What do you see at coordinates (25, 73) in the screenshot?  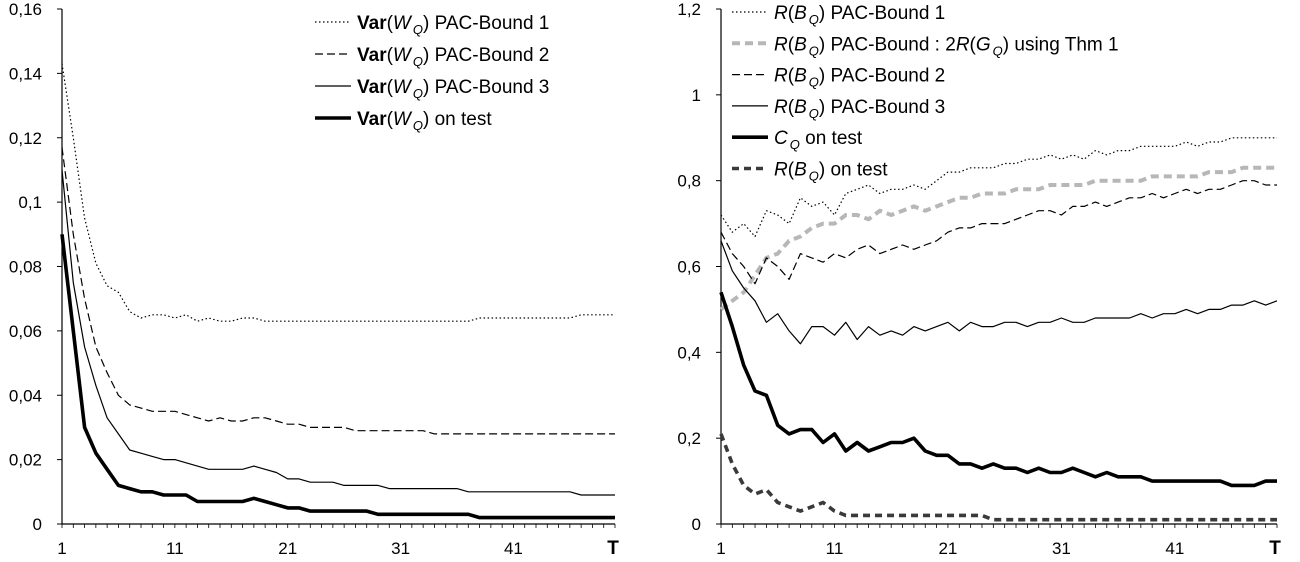 I see `y-tick-label: 0,14` at bounding box center [25, 73].